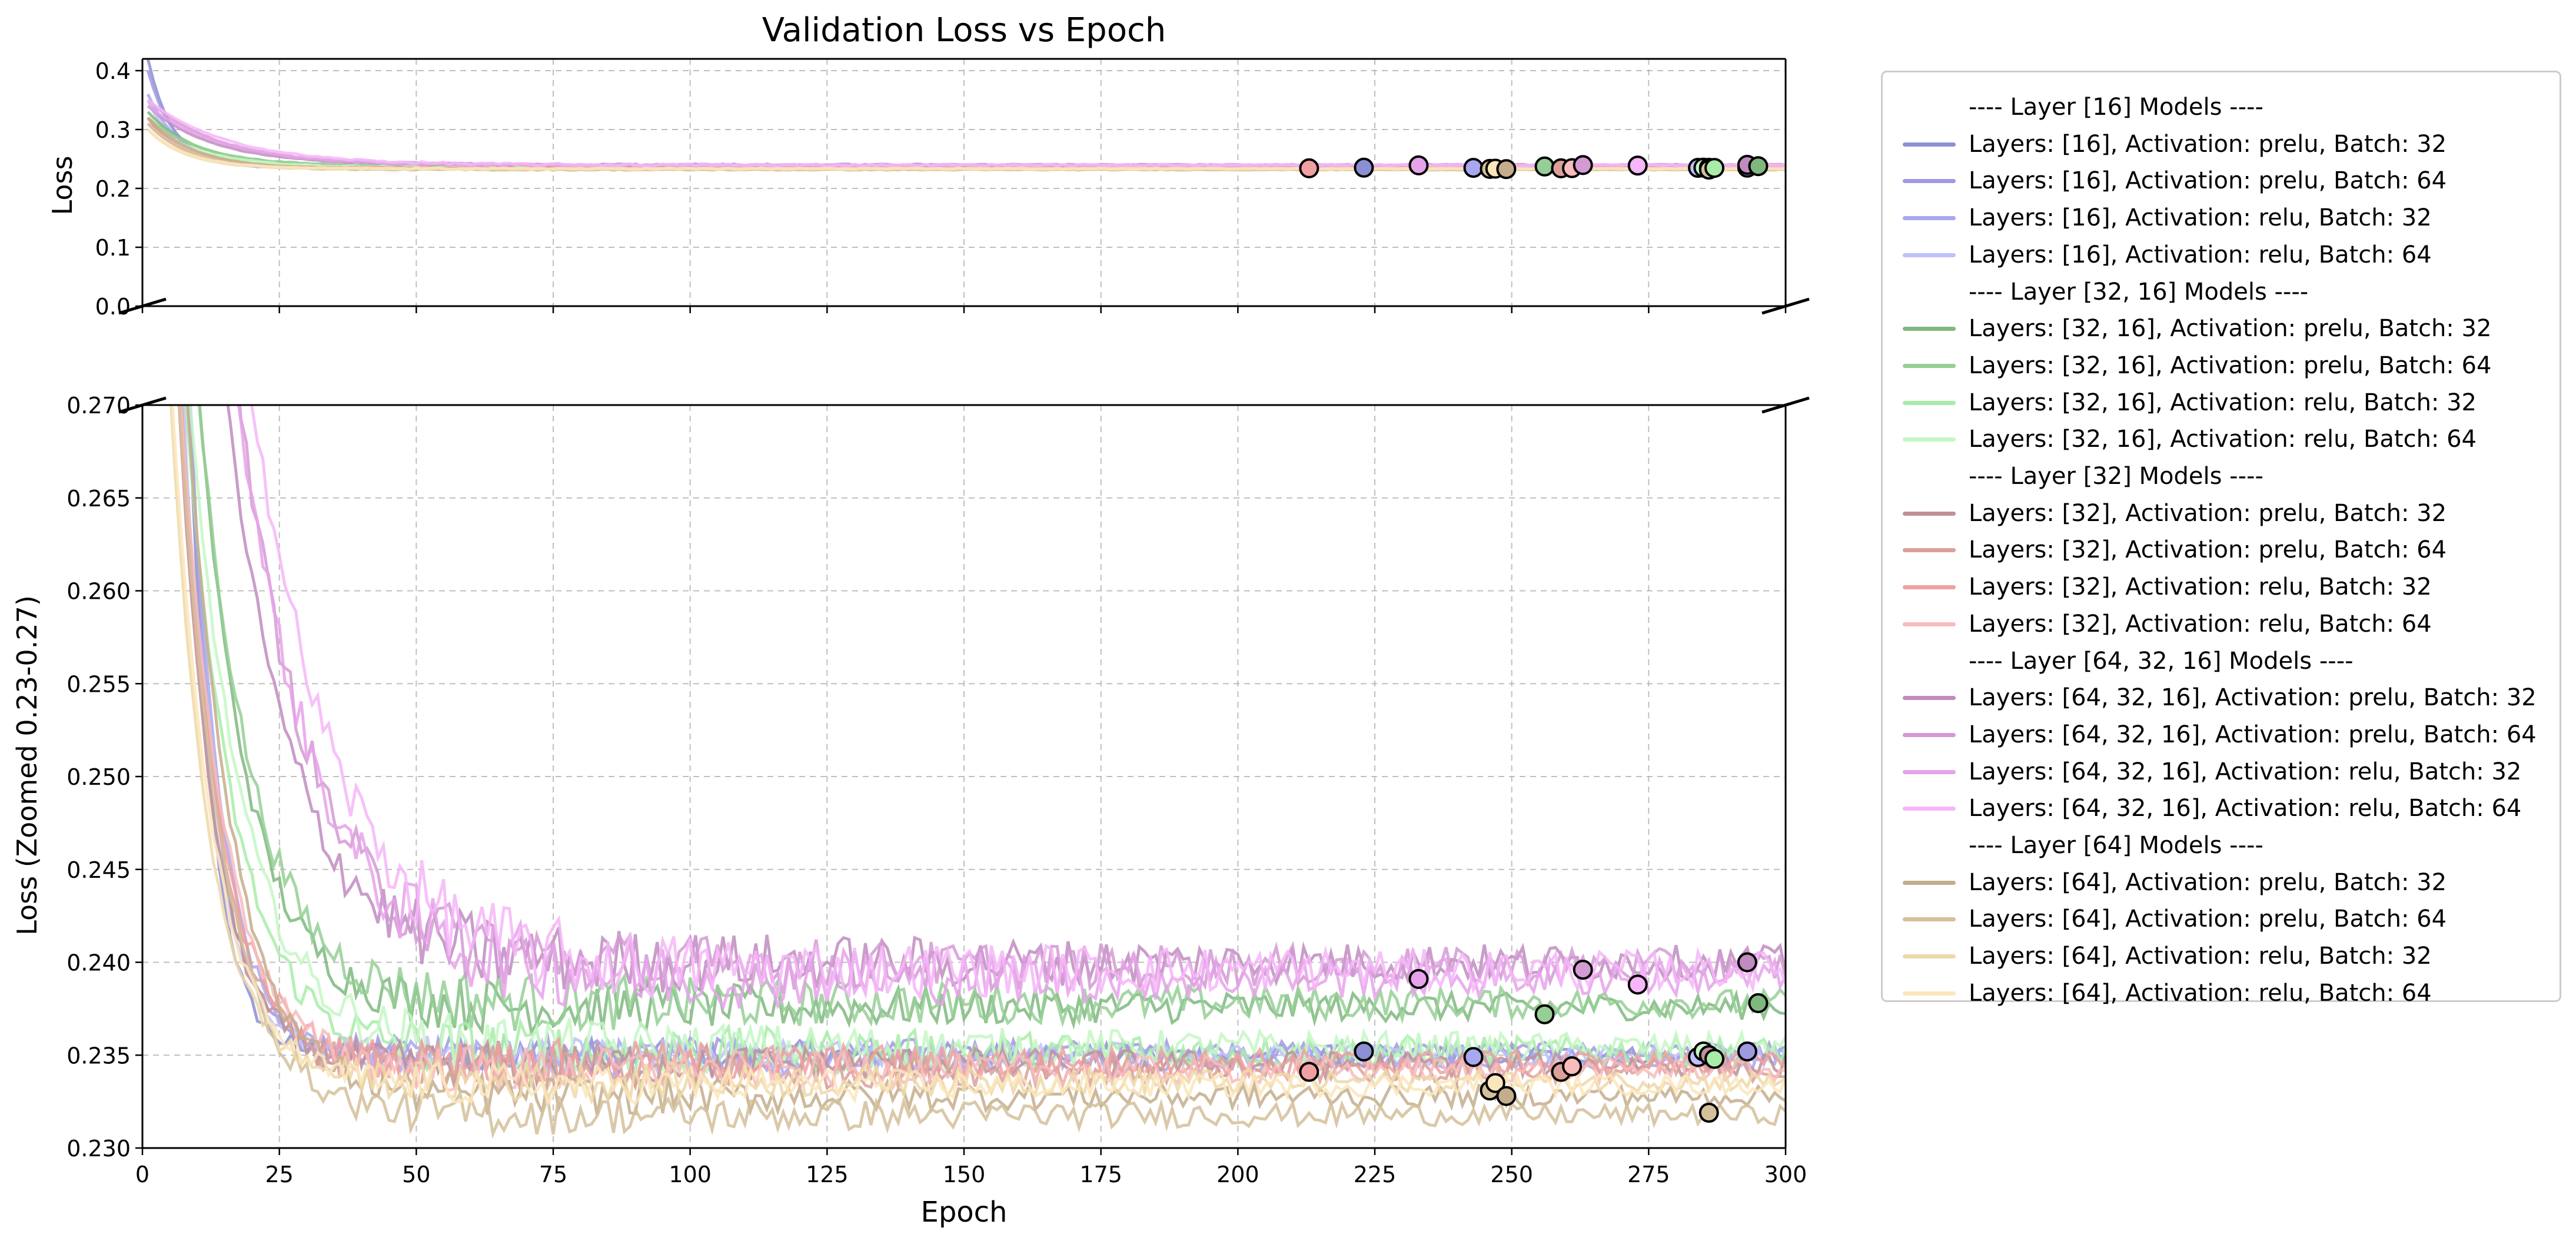 The width and height of the screenshot is (2576, 1244). Describe the element at coordinates (99, 963) in the screenshot. I see `bottom-y-tick-label: 0.240` at that location.